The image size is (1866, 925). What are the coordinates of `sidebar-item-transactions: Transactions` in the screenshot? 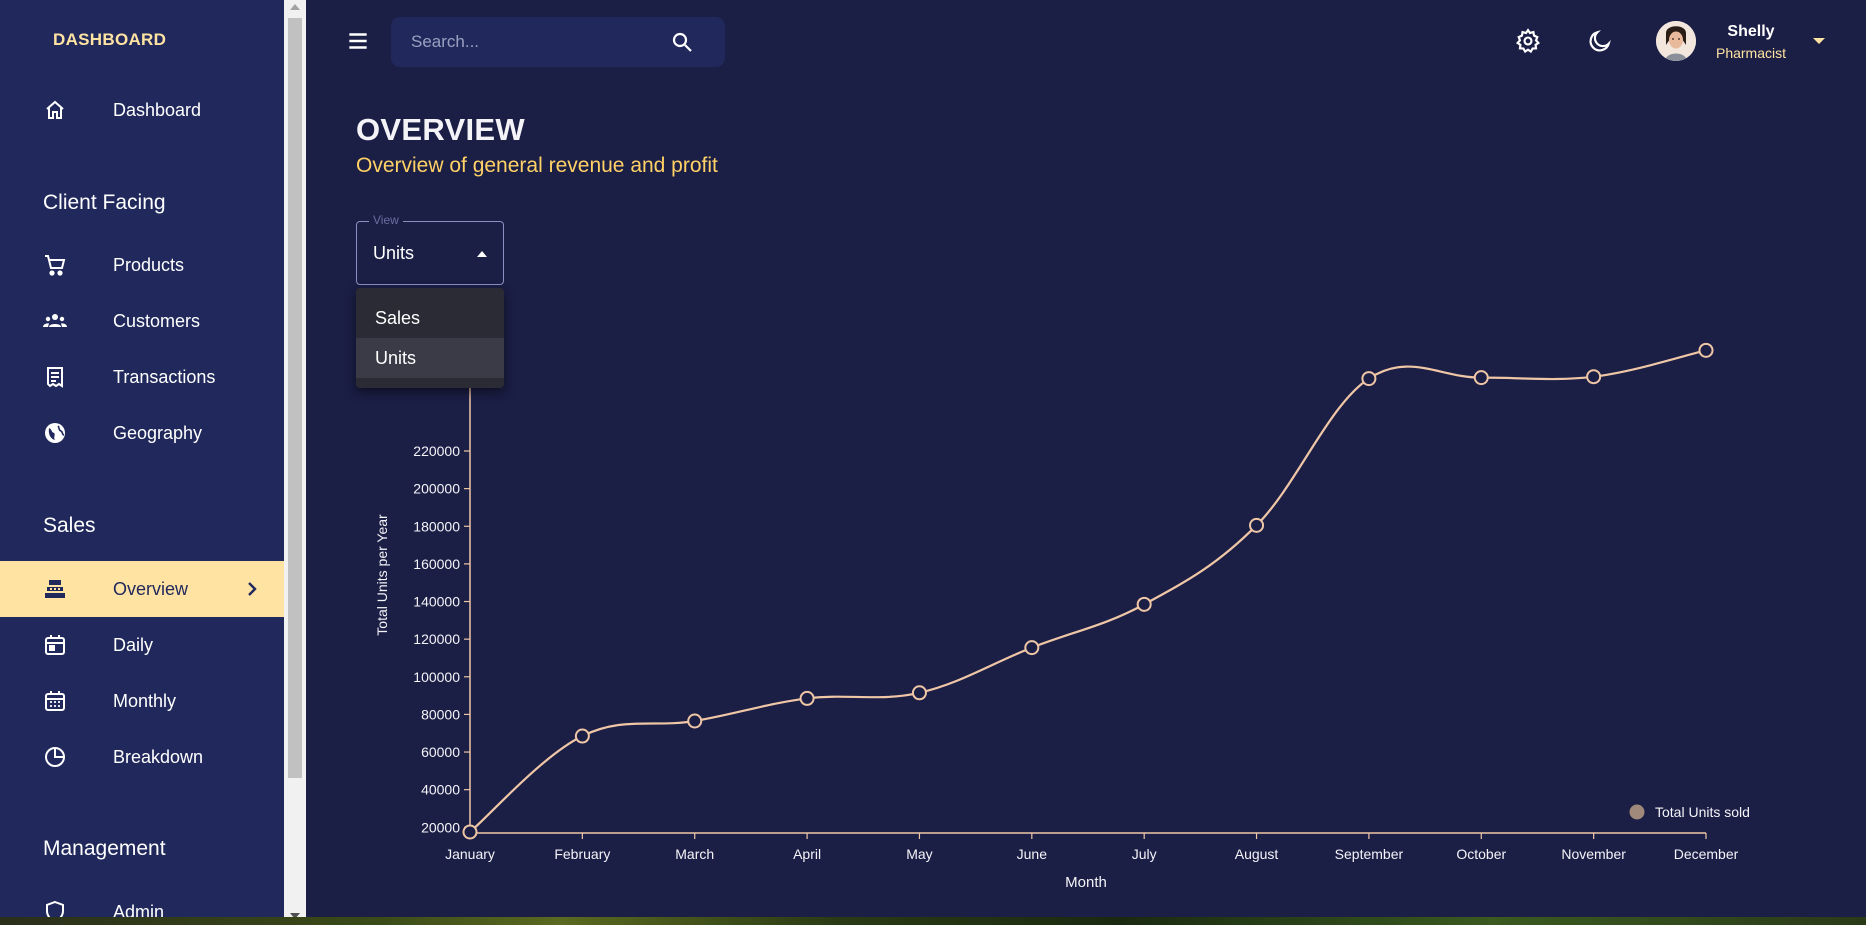 It's located at (142, 377).